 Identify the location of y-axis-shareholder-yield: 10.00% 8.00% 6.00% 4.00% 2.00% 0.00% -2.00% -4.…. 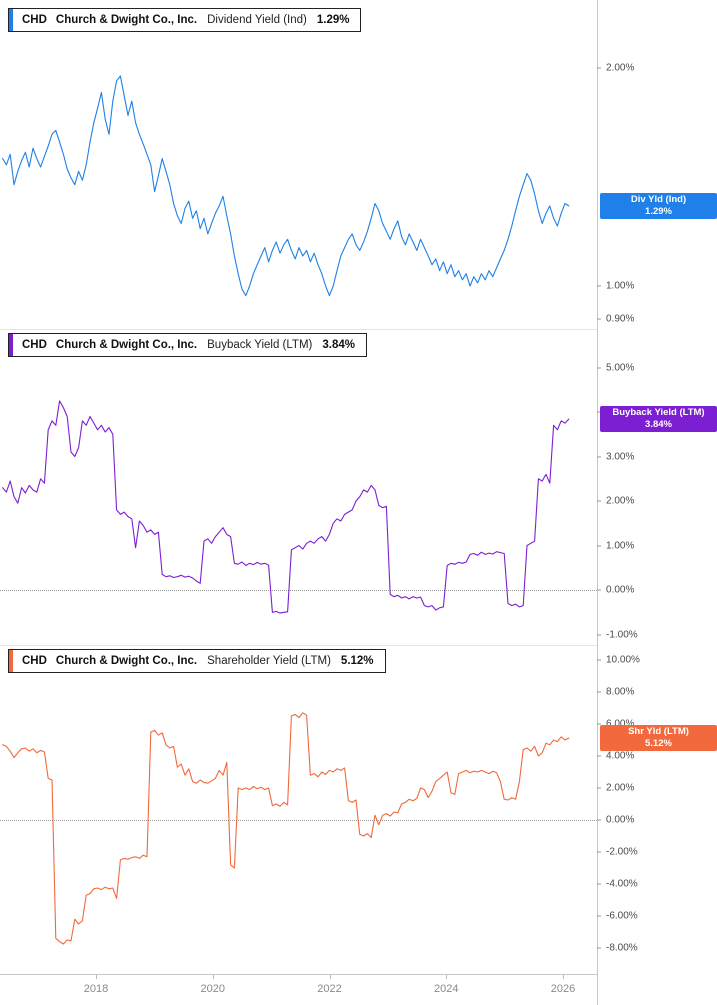
(657, 810).